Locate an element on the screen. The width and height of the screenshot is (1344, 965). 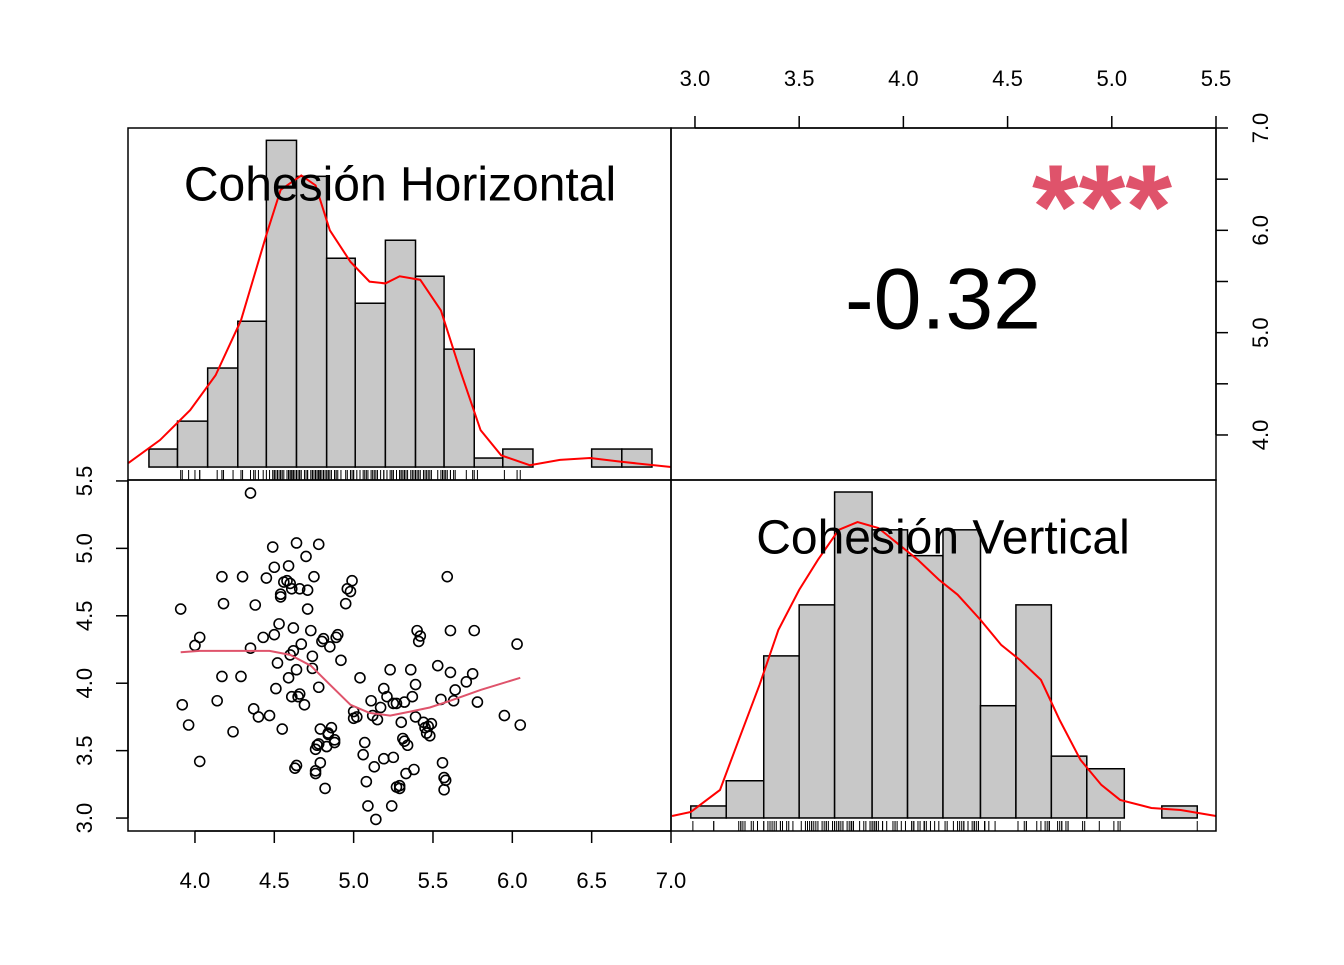
significance-stars: *** is located at coordinates (1102, 207).